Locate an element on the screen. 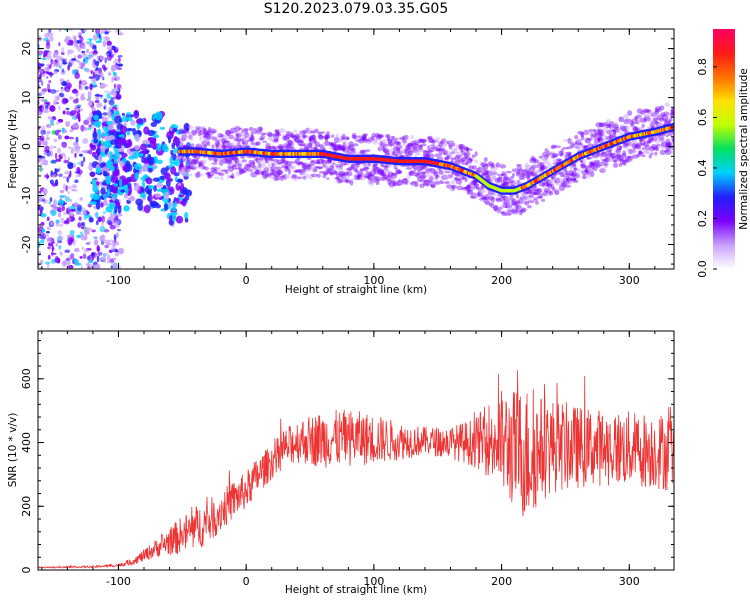 The width and height of the screenshot is (750, 600). y-tick-label: 0 is located at coordinates (26, 146).